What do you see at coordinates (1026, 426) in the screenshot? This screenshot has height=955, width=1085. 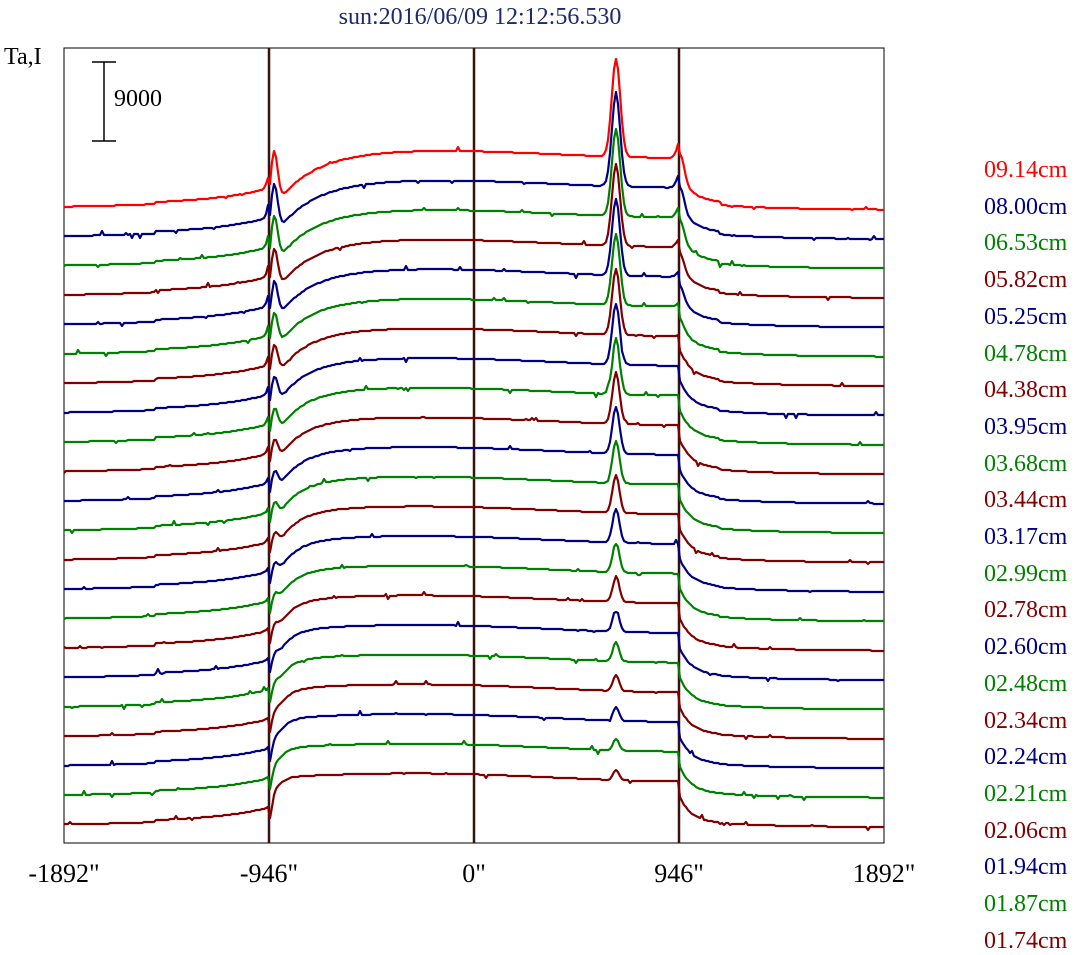 I see `legend-entry: 03.95cm` at bounding box center [1026, 426].